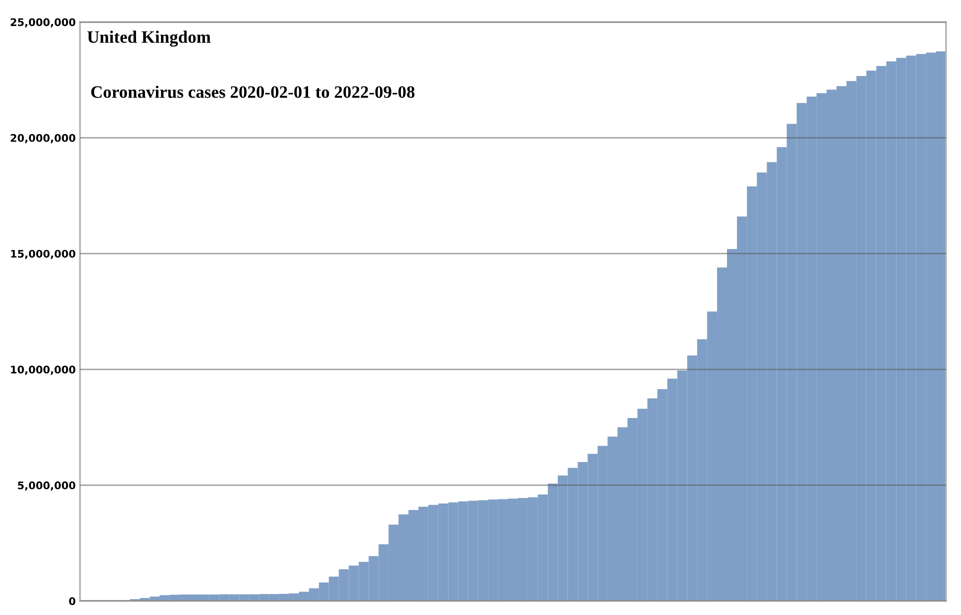 The image size is (961, 615). Describe the element at coordinates (43, 255) in the screenshot. I see `y-tick-label: 15,000,000` at that location.